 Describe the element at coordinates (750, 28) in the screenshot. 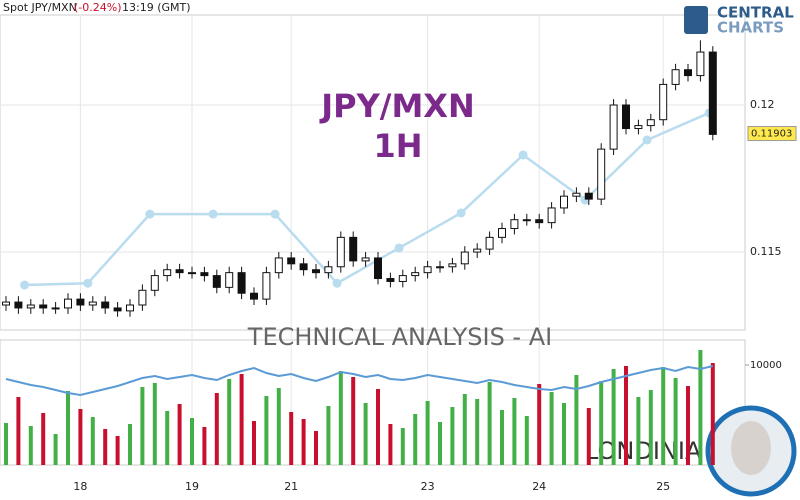

I see `logo-text: CHARTS` at that location.